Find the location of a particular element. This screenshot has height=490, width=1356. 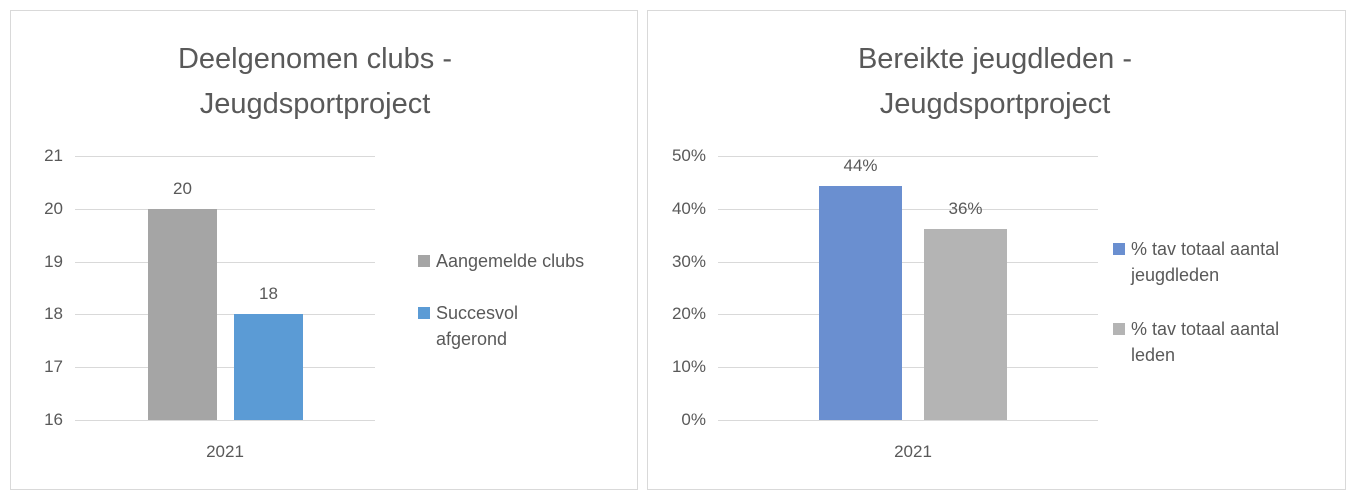

data-label: 18 is located at coordinates (268, 294).